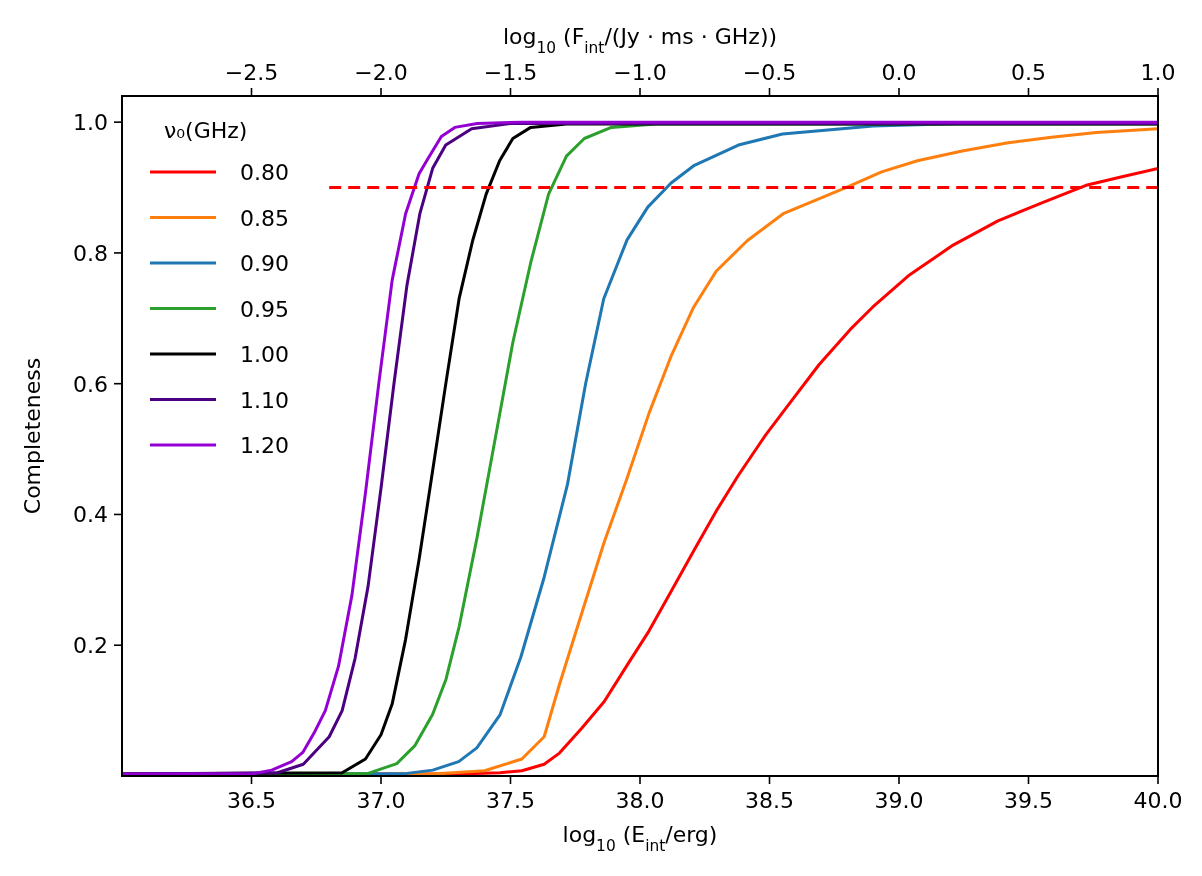 This screenshot has height=876, width=1202. What do you see at coordinates (90, 646) in the screenshot?
I see `y-tick-label: 0.2` at bounding box center [90, 646].